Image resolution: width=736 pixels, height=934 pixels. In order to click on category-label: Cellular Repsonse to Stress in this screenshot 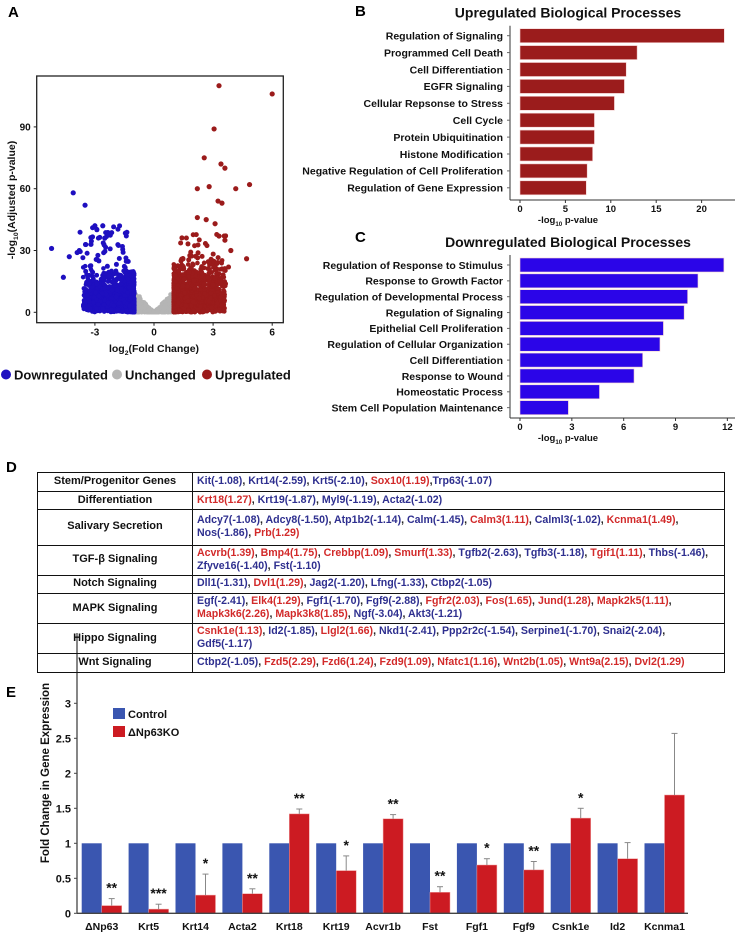, I will do `click(434, 104)`.